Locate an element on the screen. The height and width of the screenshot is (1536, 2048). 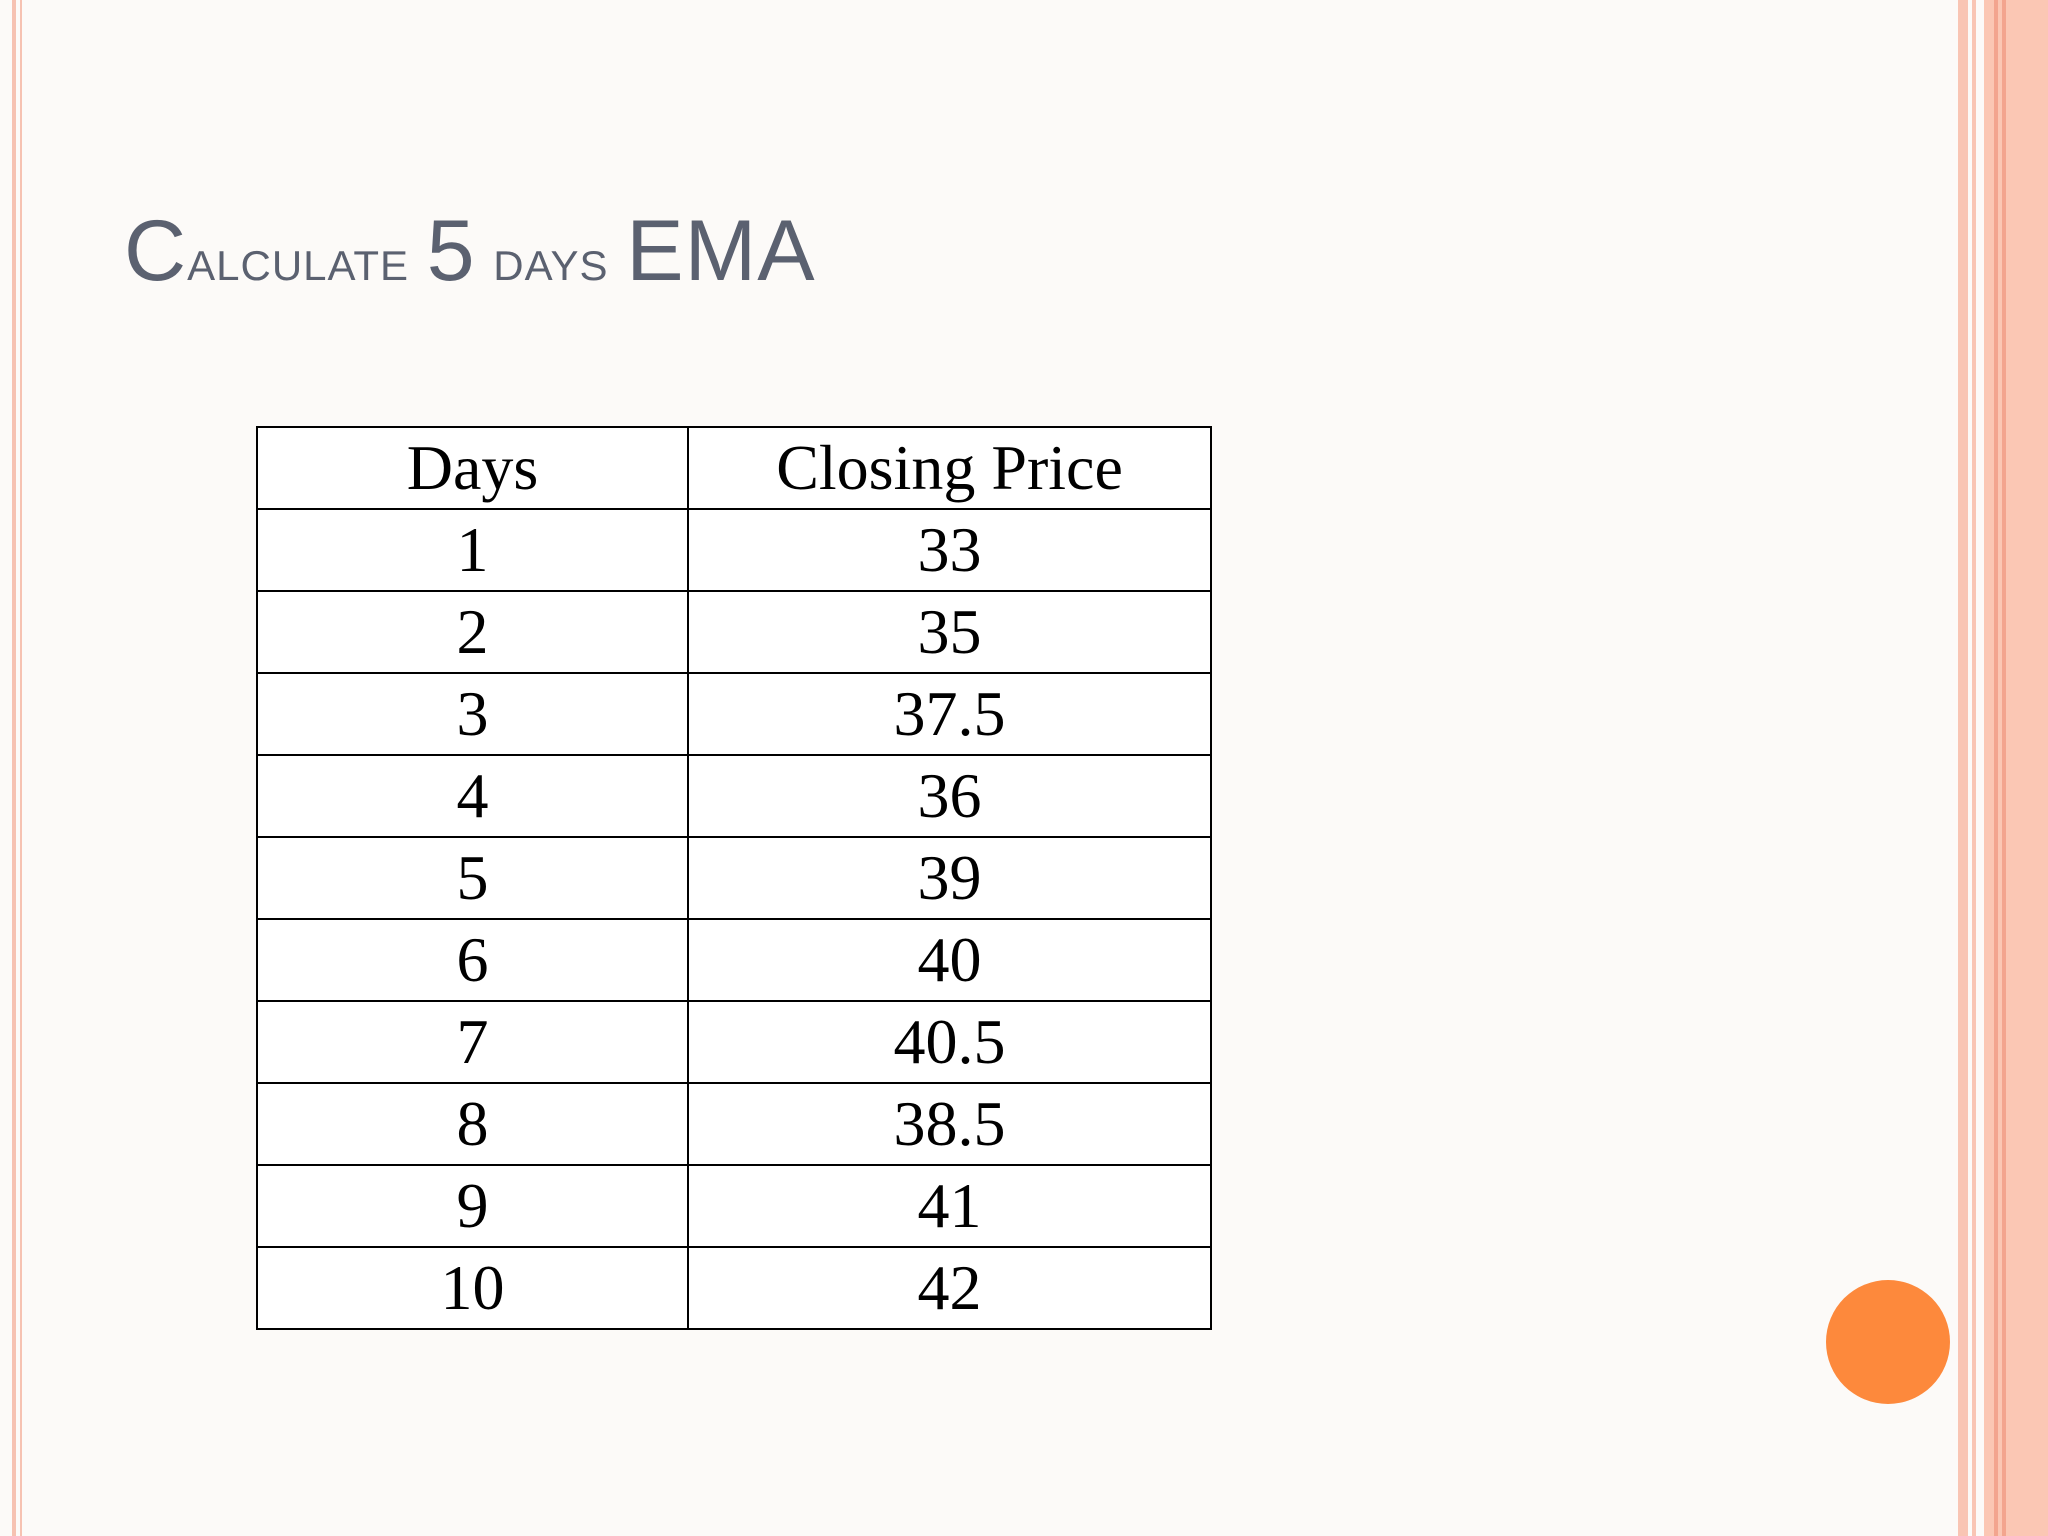
table-row: 10 42 is located at coordinates (733, 1288).